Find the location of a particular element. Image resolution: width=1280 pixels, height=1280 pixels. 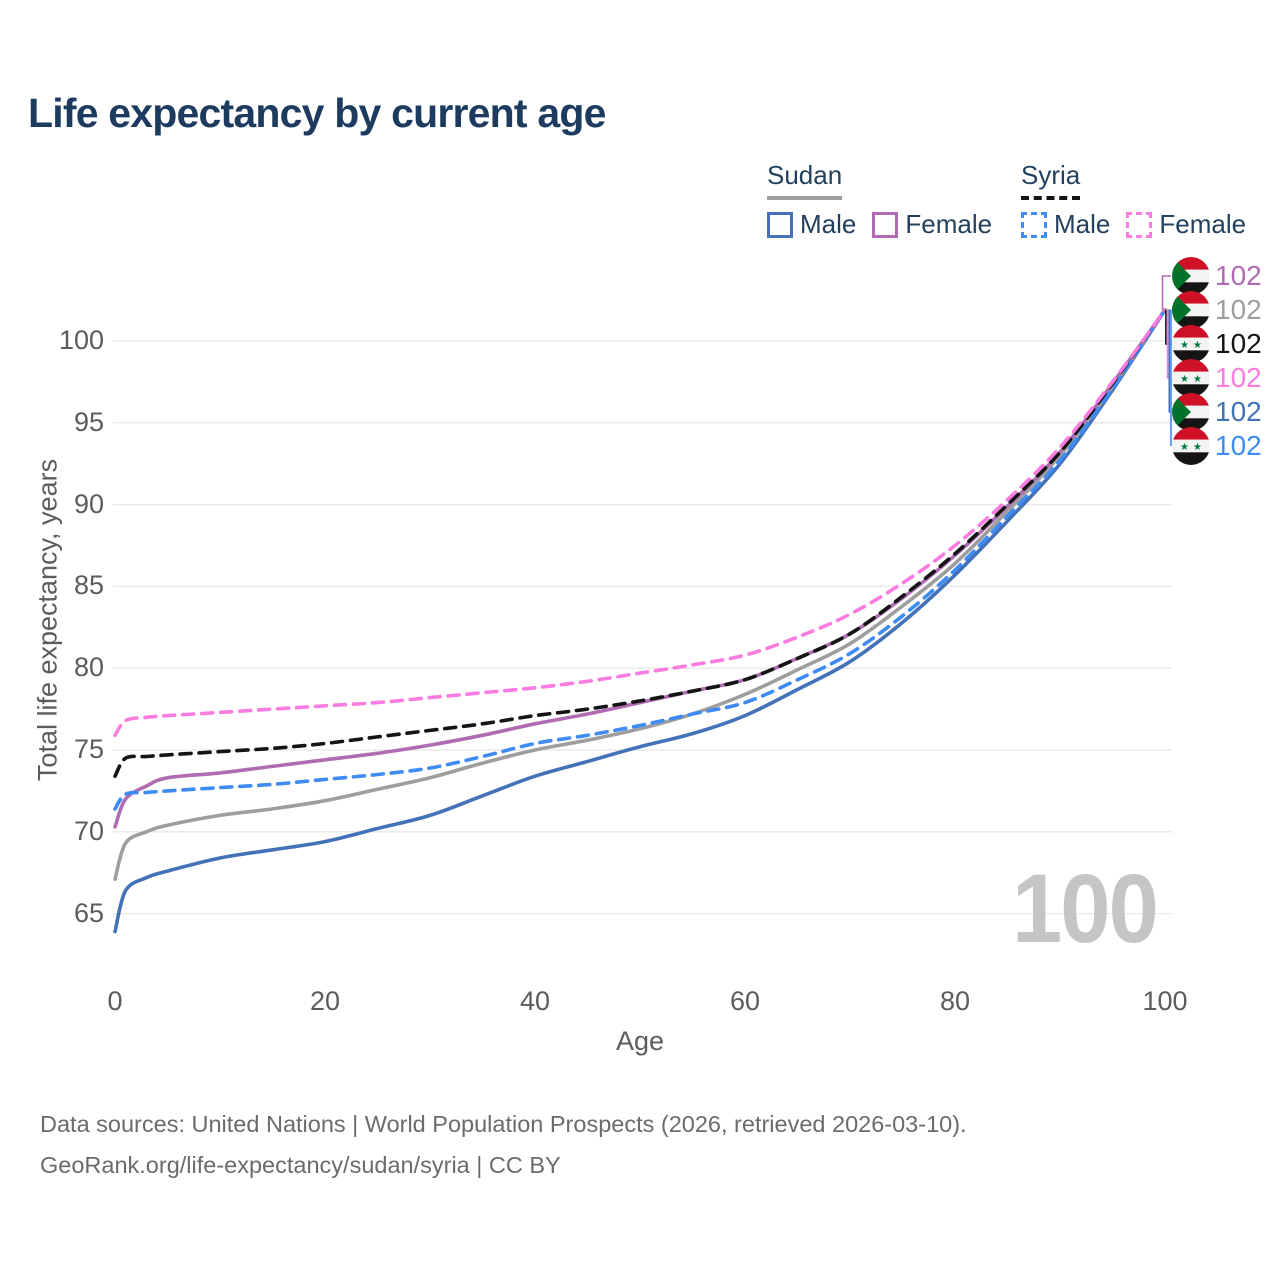

legend-syria-header: Syria is located at coordinates (1051, 180).